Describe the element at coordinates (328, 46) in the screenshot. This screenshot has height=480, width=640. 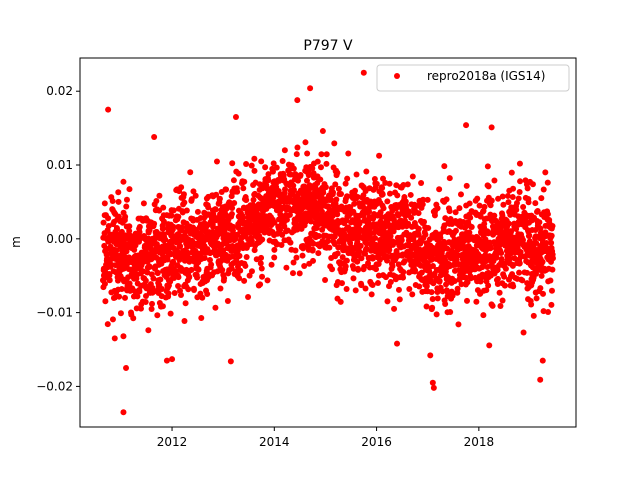
I see `chart-title: P797 V` at that location.